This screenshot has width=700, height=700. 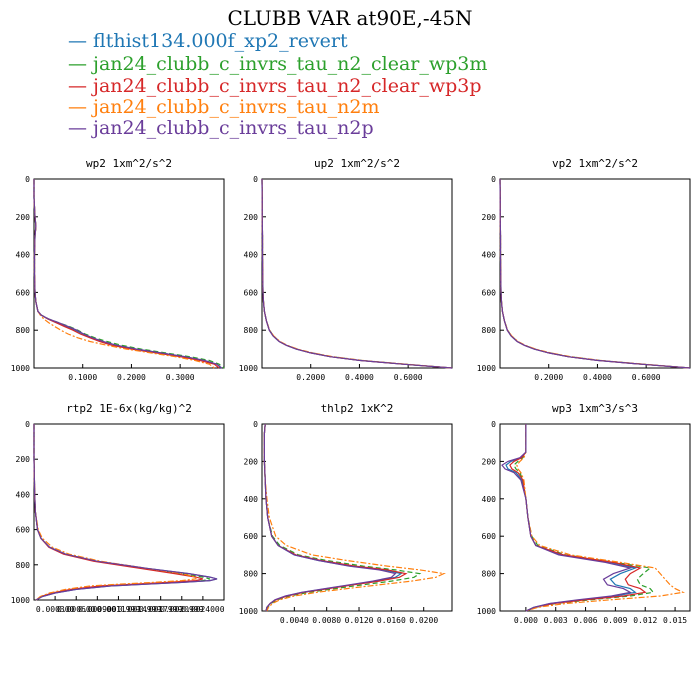 What do you see at coordinates (556, 620) in the screenshot?
I see `x-tick-label: 0.003` at bounding box center [556, 620].